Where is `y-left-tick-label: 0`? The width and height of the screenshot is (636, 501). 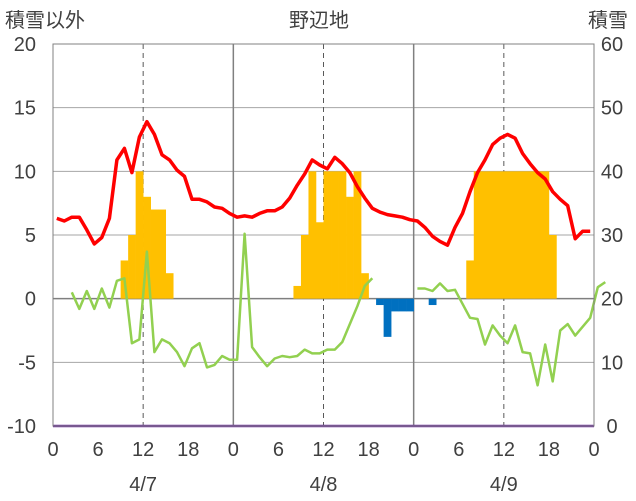 y-left-tick-label: 0 is located at coordinates (30, 300).